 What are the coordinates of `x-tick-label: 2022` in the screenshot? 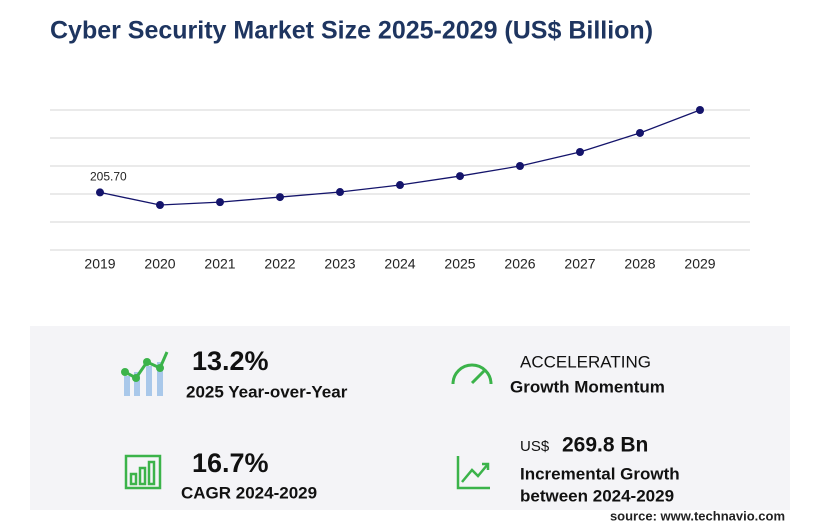 It's located at (279, 264).